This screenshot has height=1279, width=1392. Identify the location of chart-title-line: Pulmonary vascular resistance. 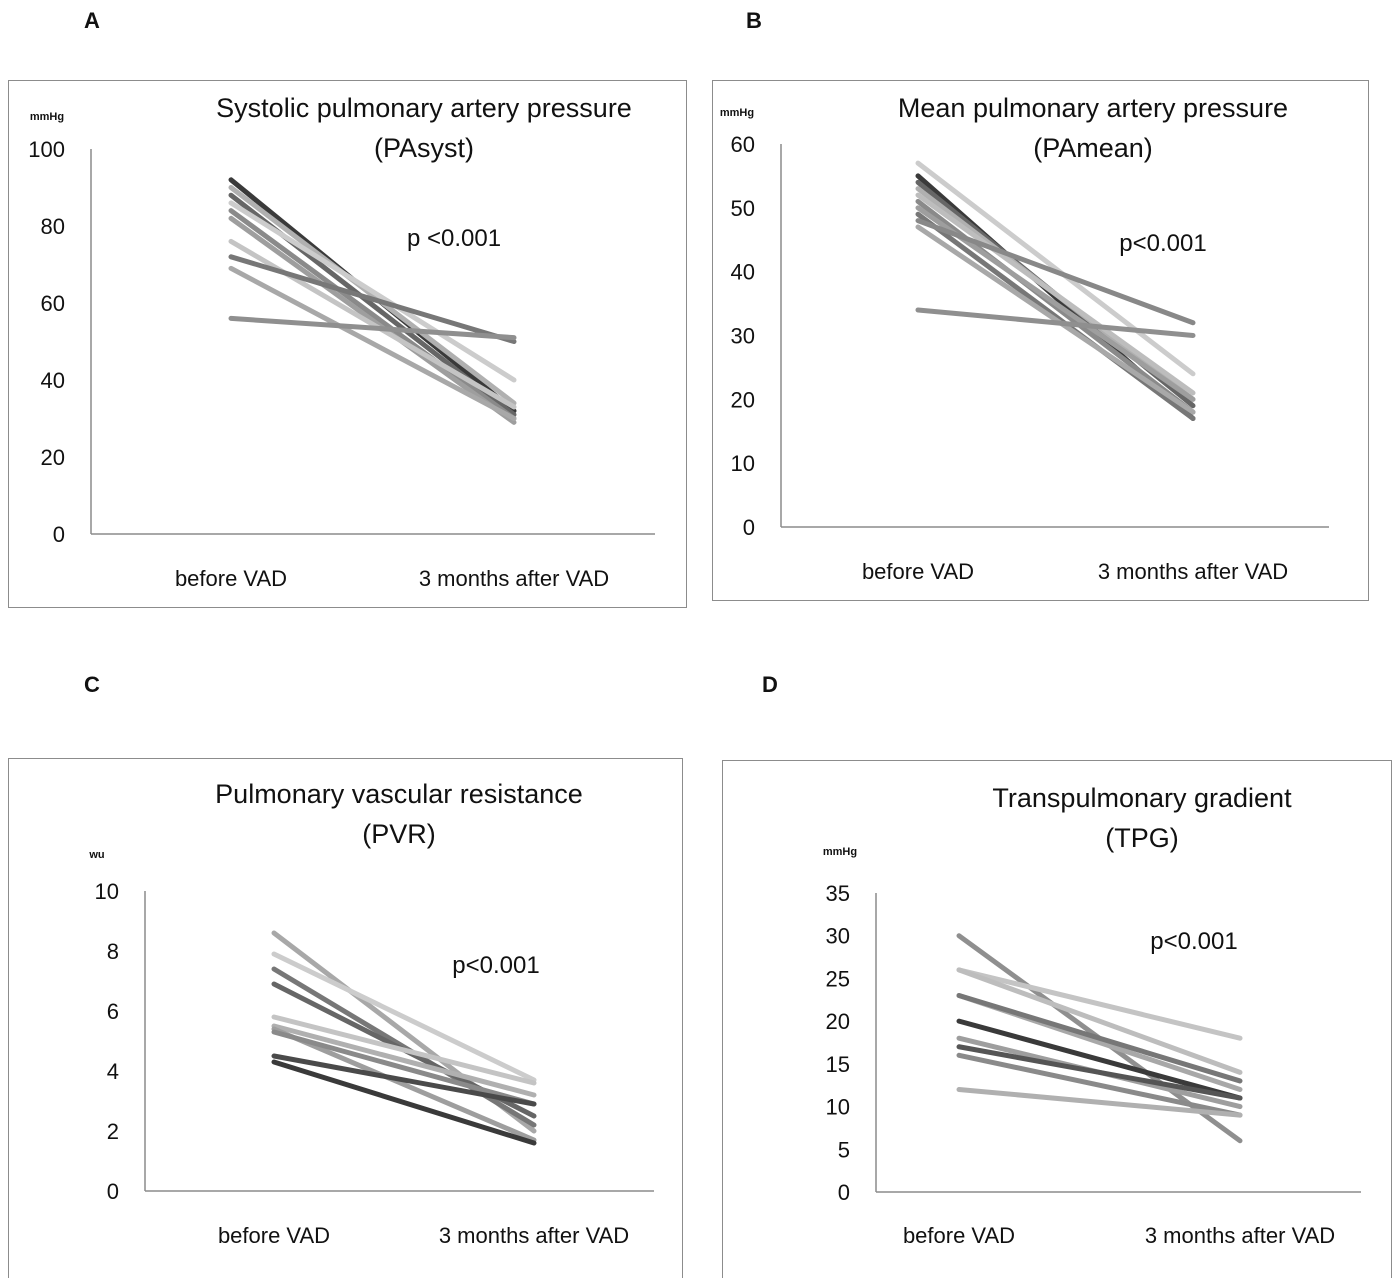
(399, 794).